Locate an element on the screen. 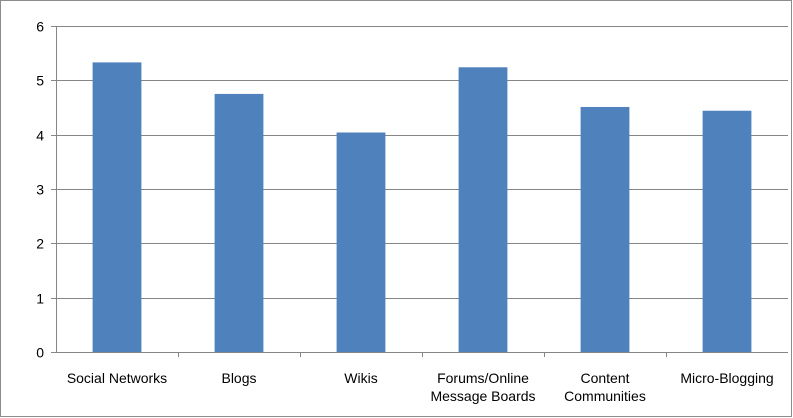 This screenshot has height=418, width=793. x-tick-label: Social Networks is located at coordinates (117, 378).